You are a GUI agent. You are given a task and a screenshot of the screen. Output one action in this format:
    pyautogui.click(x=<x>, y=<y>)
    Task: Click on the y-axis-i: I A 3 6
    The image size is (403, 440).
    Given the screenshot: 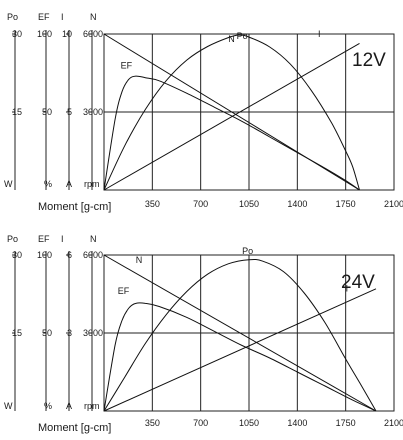 What is the action you would take?
    pyautogui.click(x=66, y=322)
    